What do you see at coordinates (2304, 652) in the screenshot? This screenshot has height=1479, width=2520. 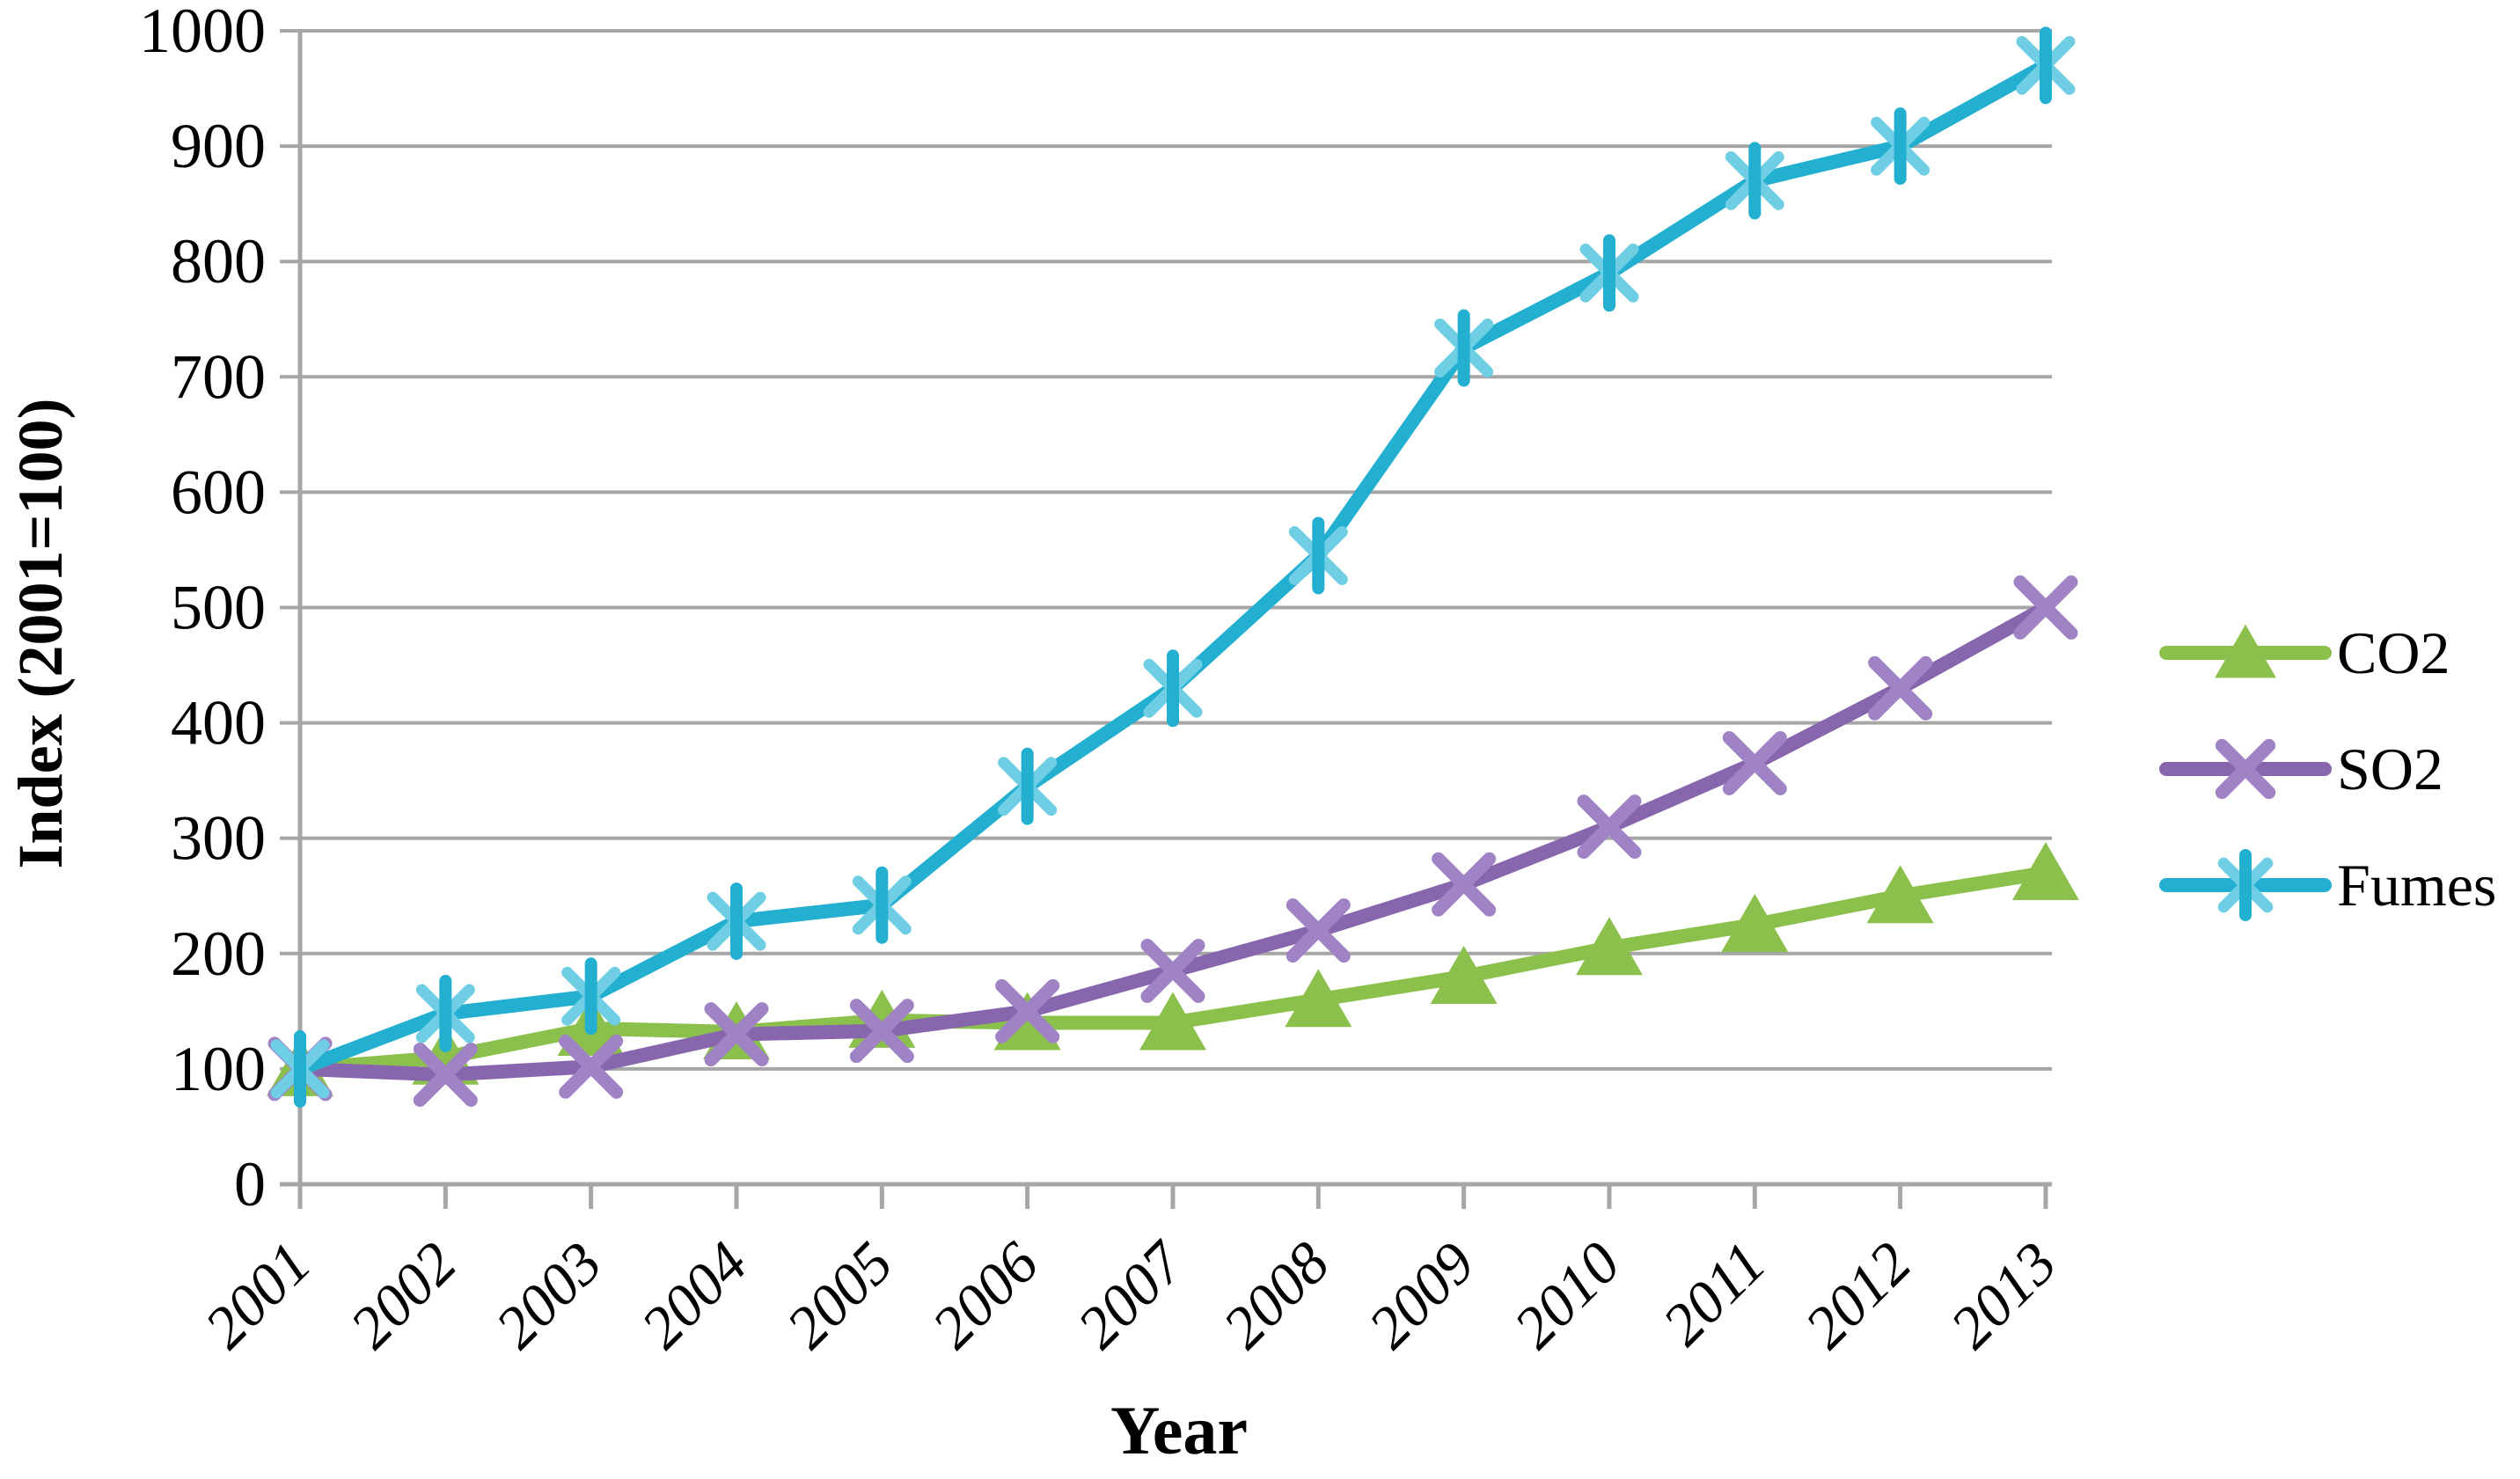 I see `legend-item-co2: CO2` at bounding box center [2304, 652].